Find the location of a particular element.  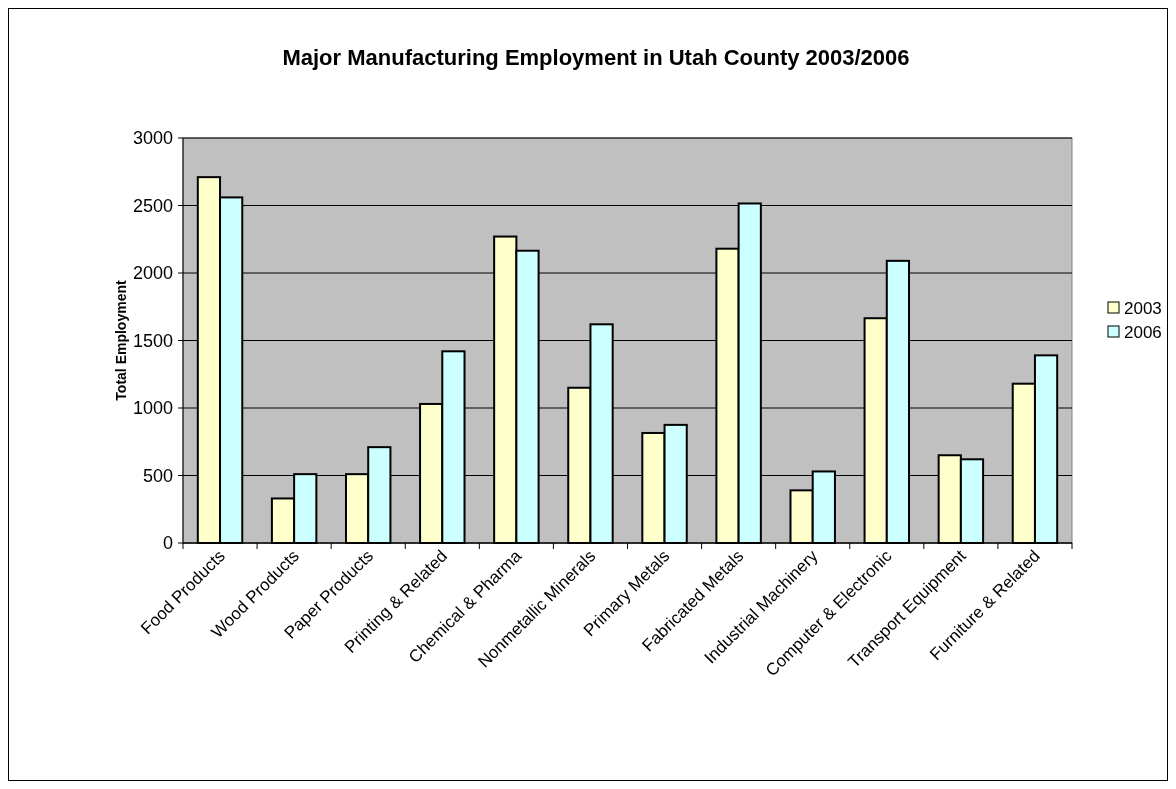

y-tick-label: 1500 is located at coordinates (152, 340).